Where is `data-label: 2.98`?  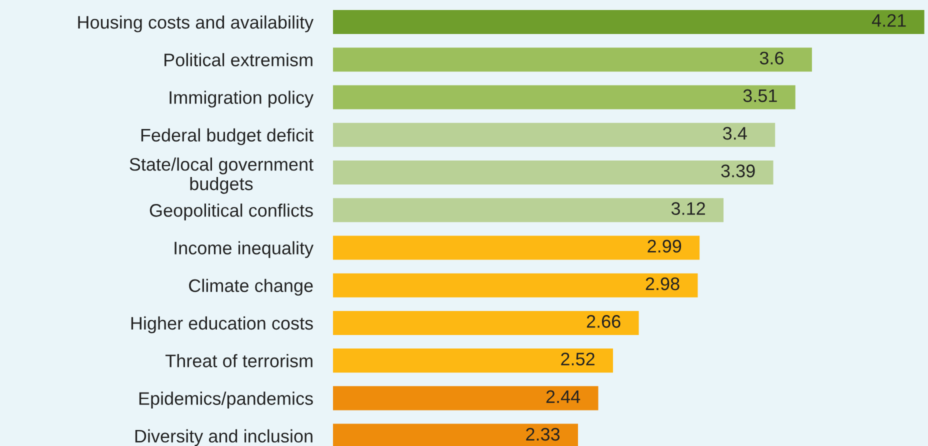 data-label: 2.98 is located at coordinates (663, 283).